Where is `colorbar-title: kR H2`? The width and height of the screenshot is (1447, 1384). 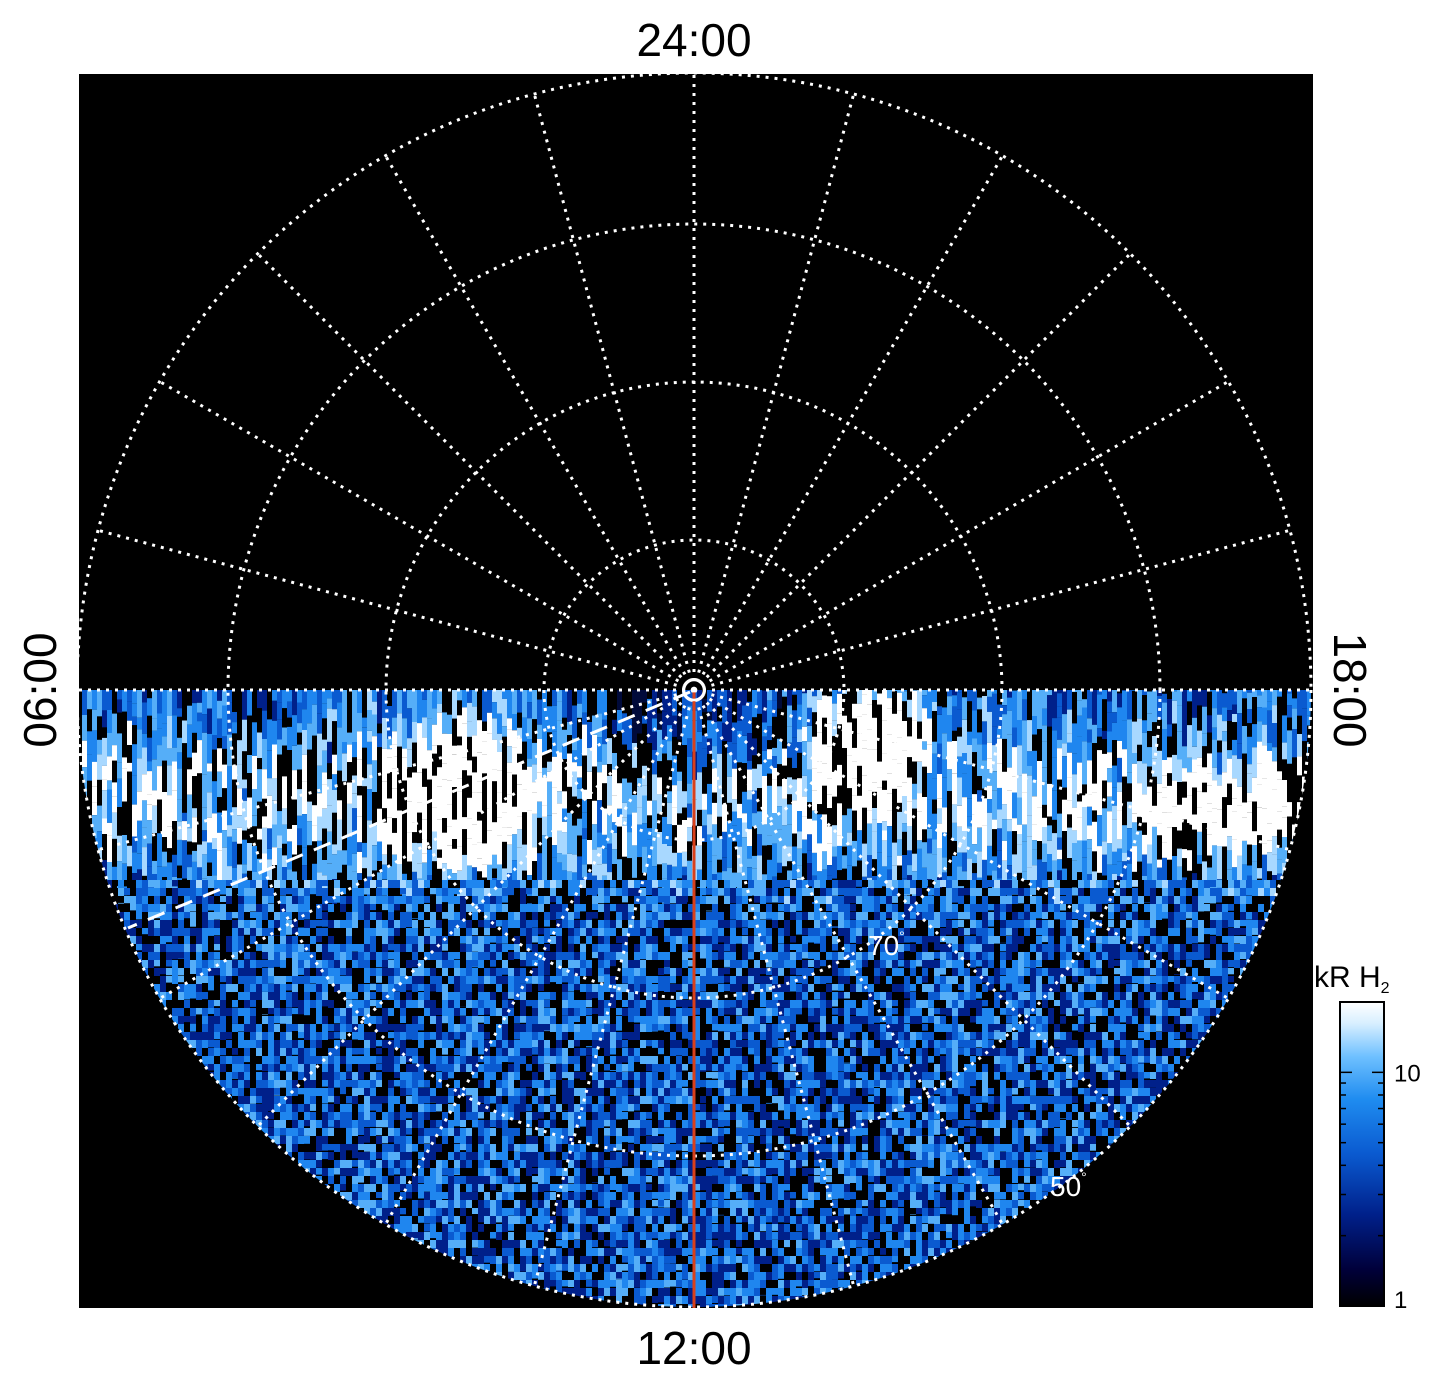
colorbar-title: kR H2 is located at coordinates (1352, 979).